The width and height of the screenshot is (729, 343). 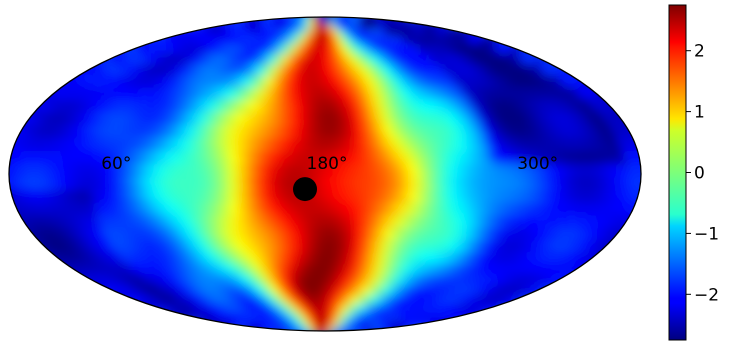 I want to click on colorbar-tick-label: −1, so click(x=706, y=234).